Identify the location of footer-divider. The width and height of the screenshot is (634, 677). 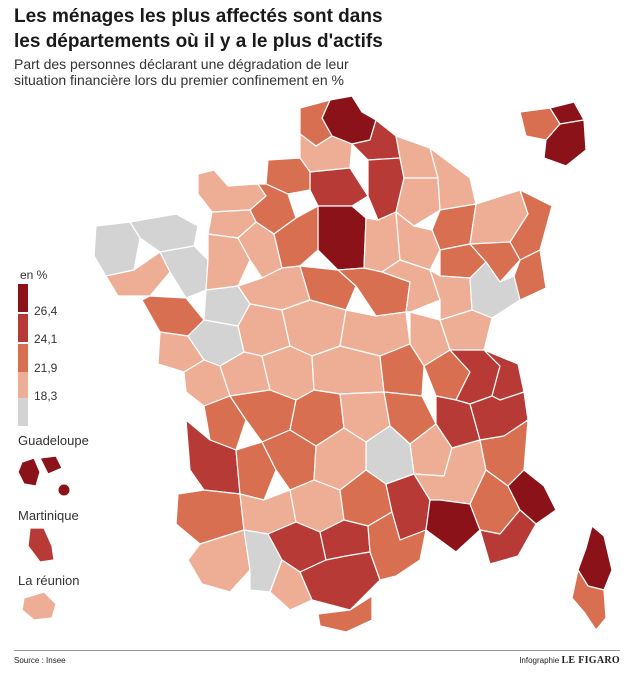
(317, 650).